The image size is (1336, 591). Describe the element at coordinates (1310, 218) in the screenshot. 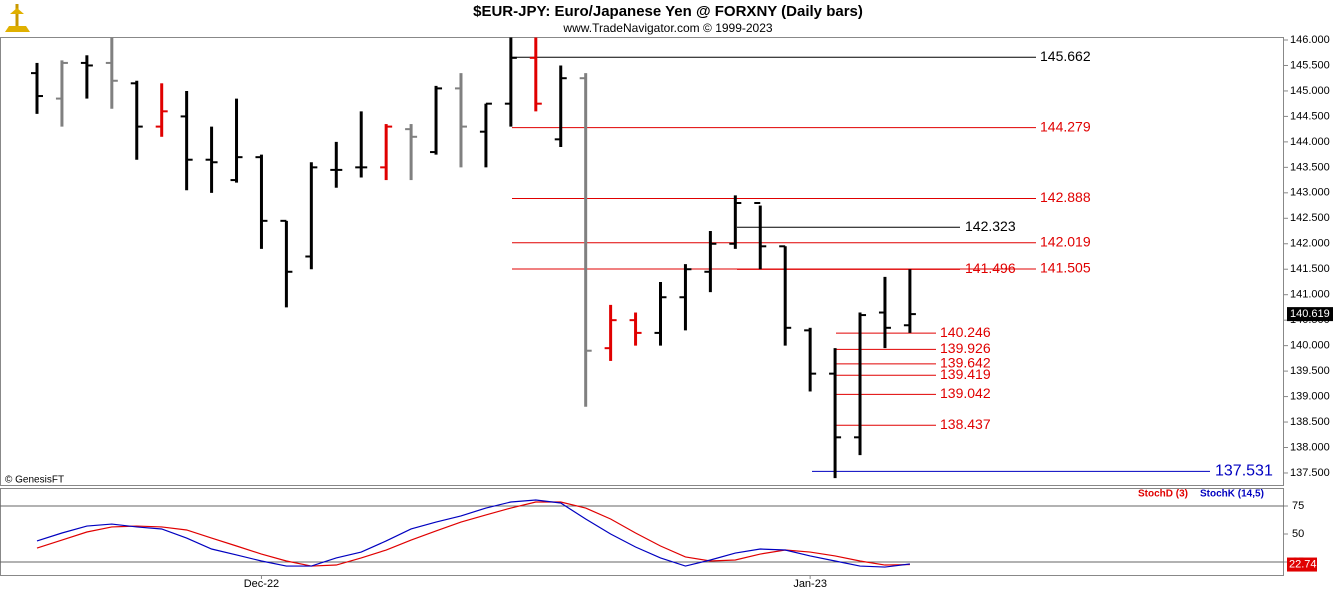

I see `y-tick-label: 142.500` at that location.